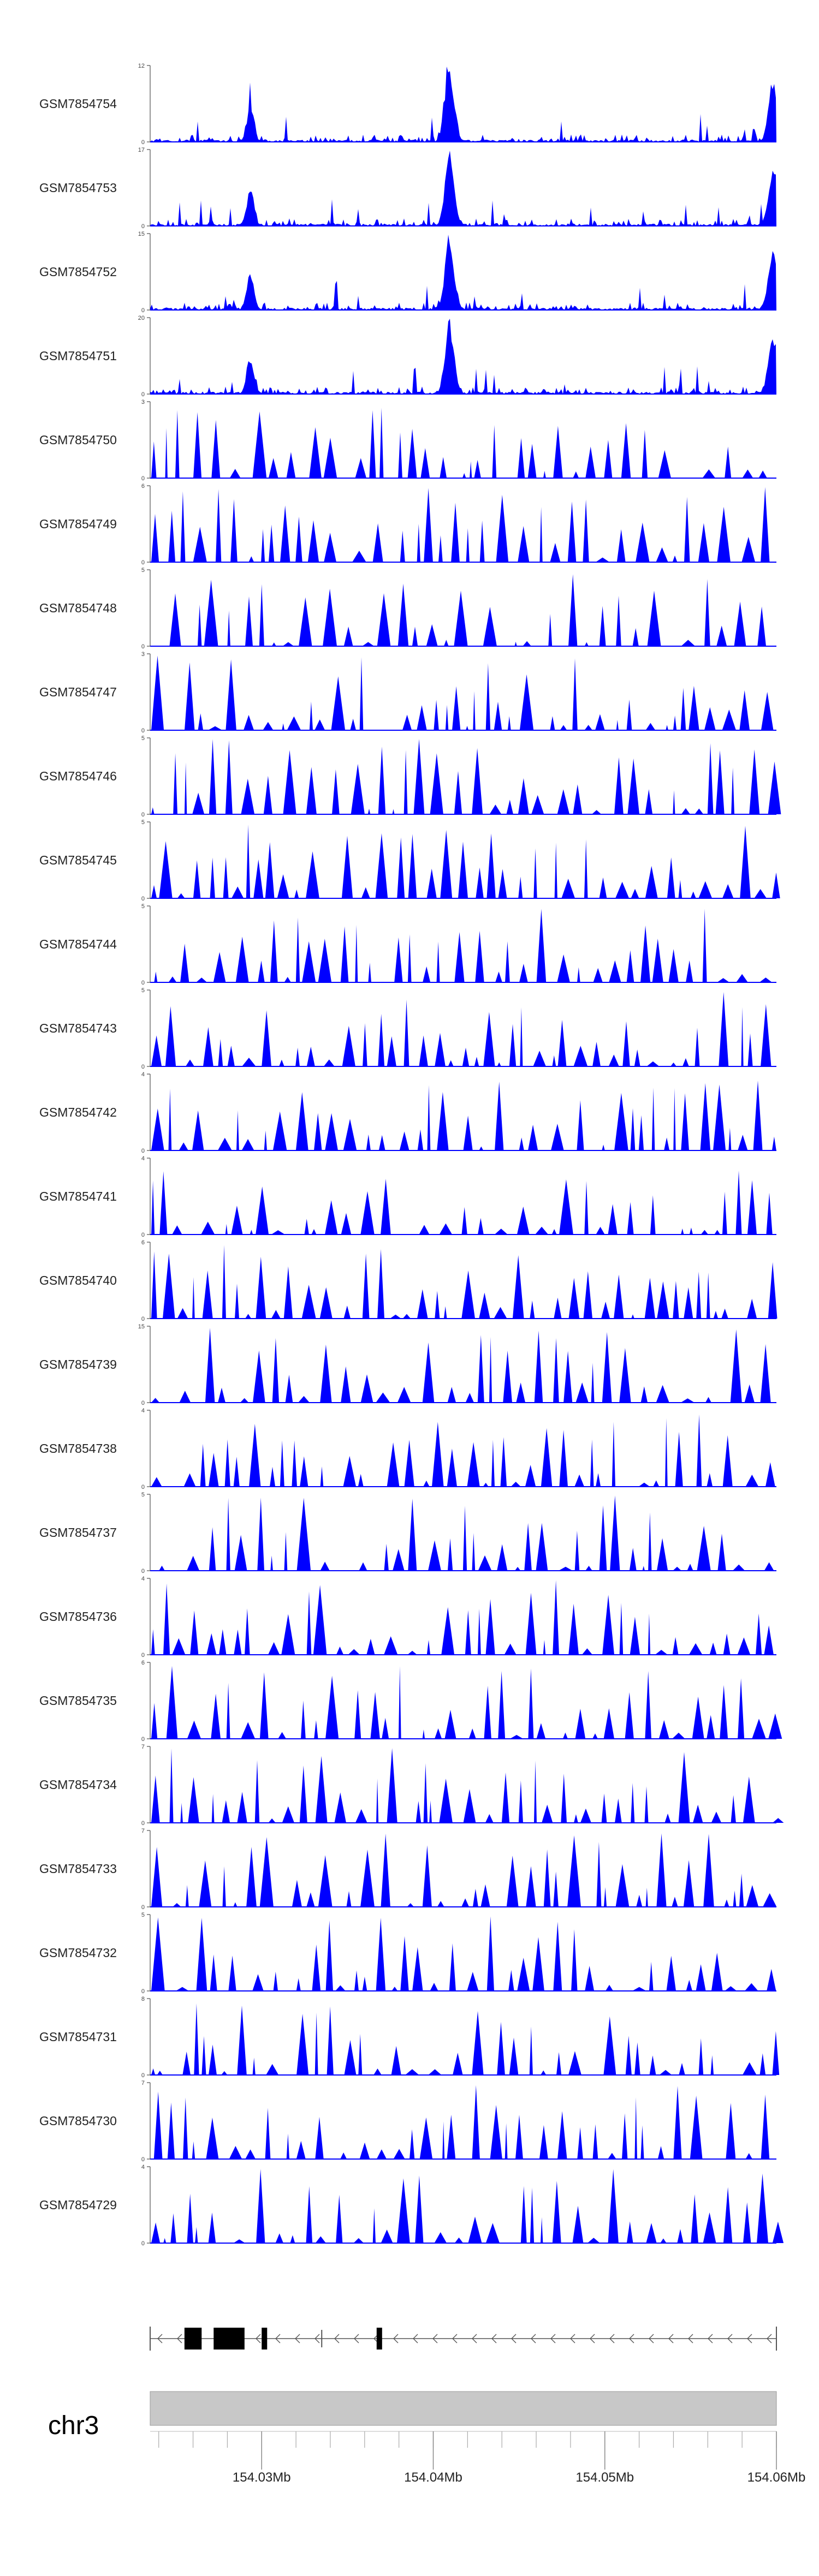 This screenshot has height=2576, width=819. Describe the element at coordinates (78, 1196) in the screenshot. I see `track-label: GSM7854741` at that location.